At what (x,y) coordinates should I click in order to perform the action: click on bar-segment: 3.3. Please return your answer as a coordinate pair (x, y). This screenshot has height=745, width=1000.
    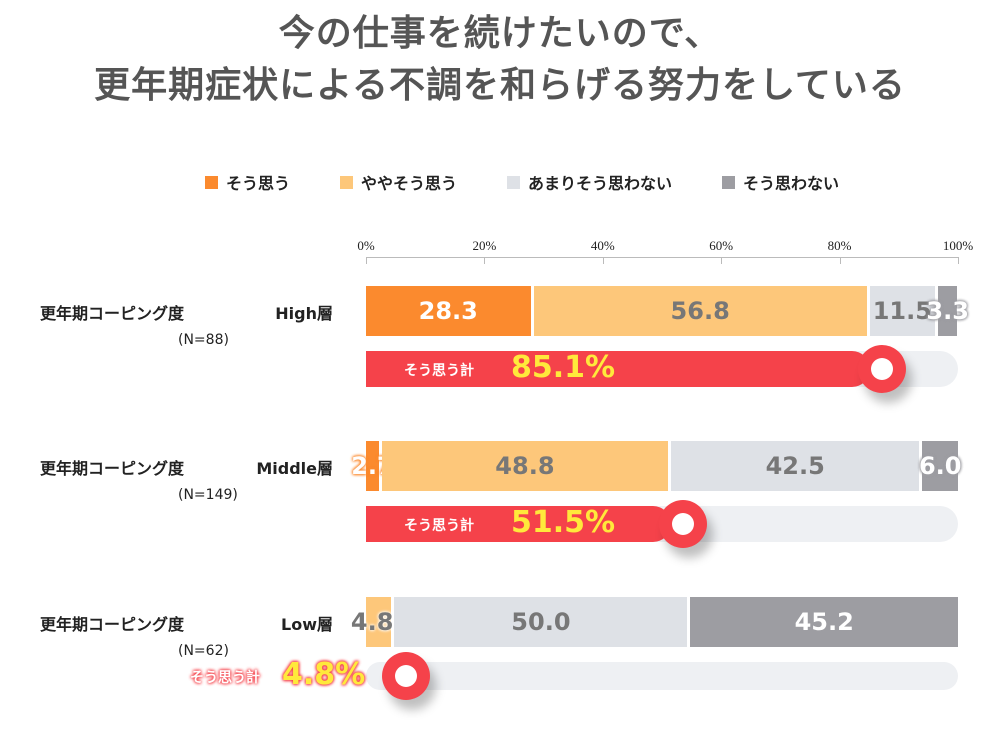
    Looking at the image, I should click on (947, 311).